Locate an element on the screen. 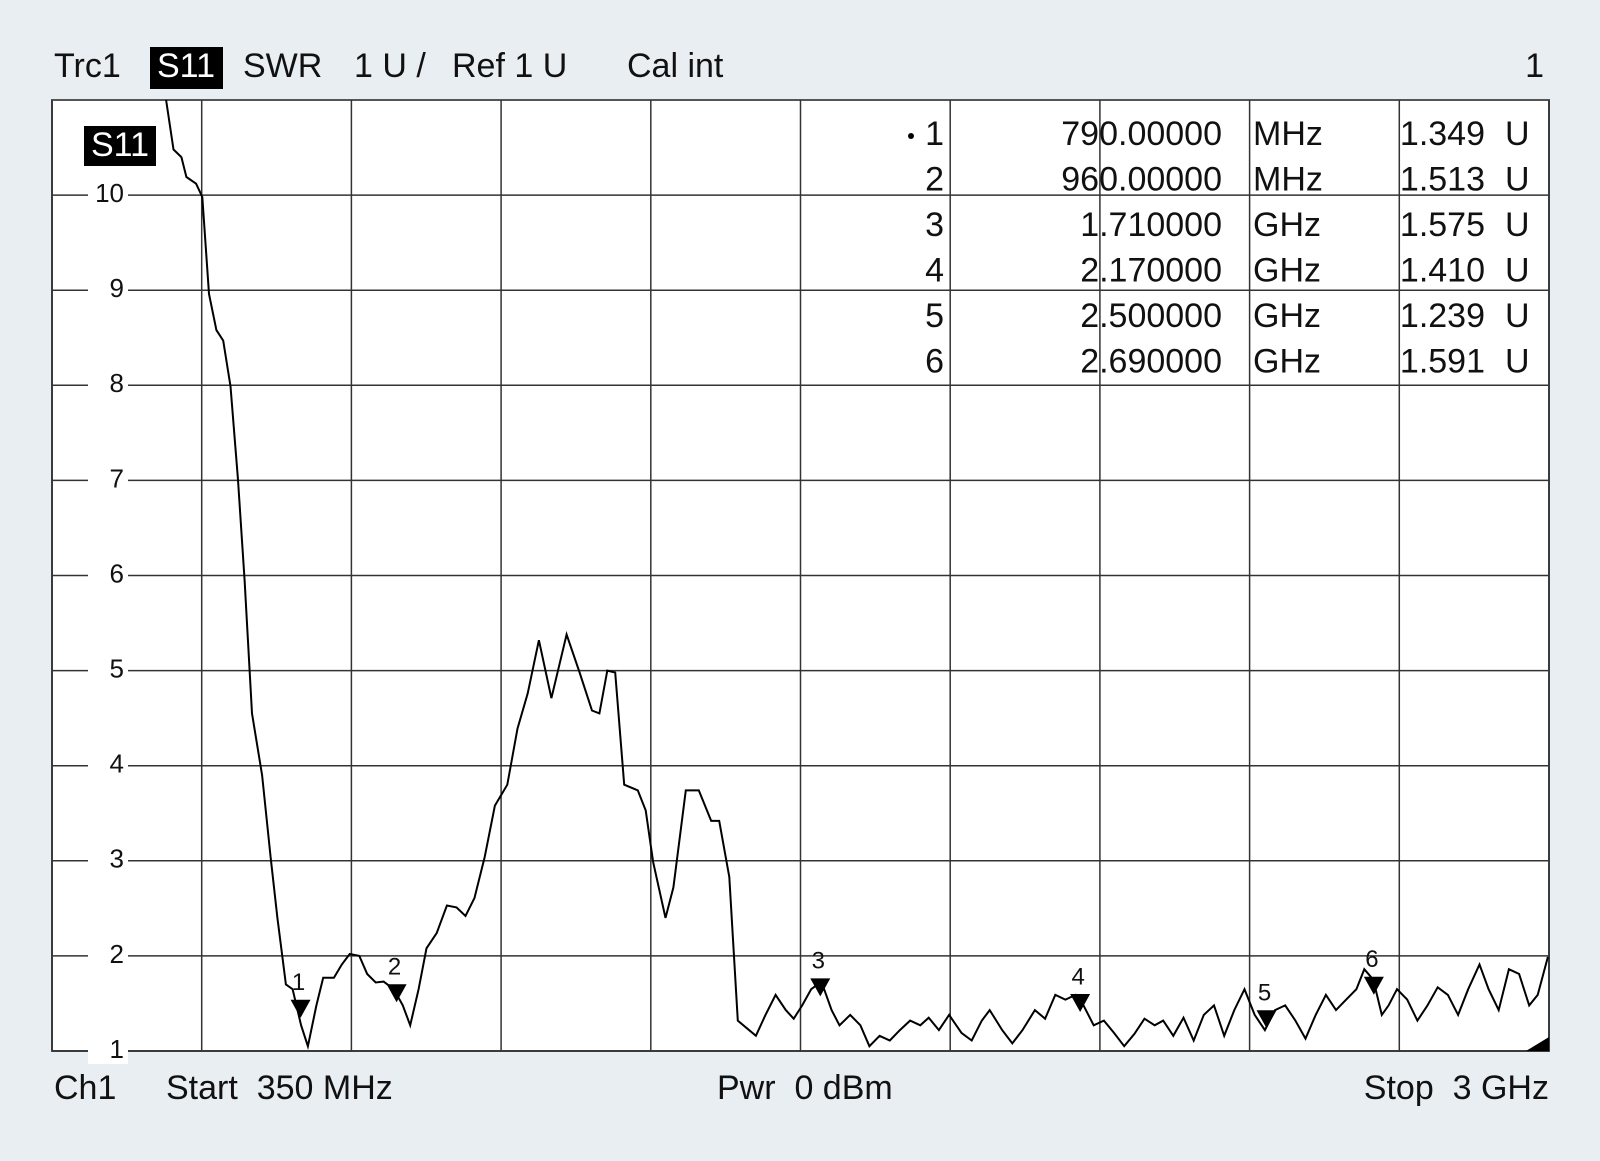  y-tick-label: 5 is located at coordinates (117, 668).